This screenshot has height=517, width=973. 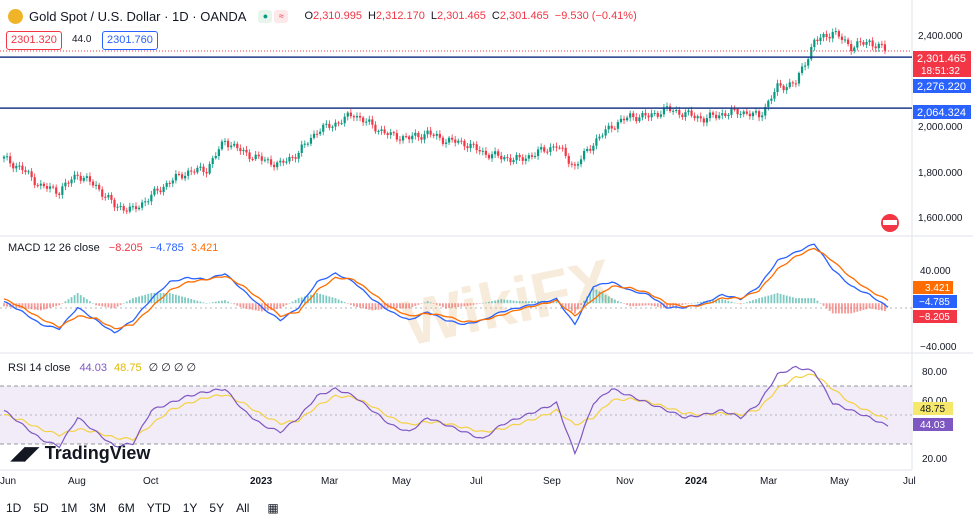 What do you see at coordinates (158, 507) in the screenshot?
I see `range-ytd: YTD` at bounding box center [158, 507].